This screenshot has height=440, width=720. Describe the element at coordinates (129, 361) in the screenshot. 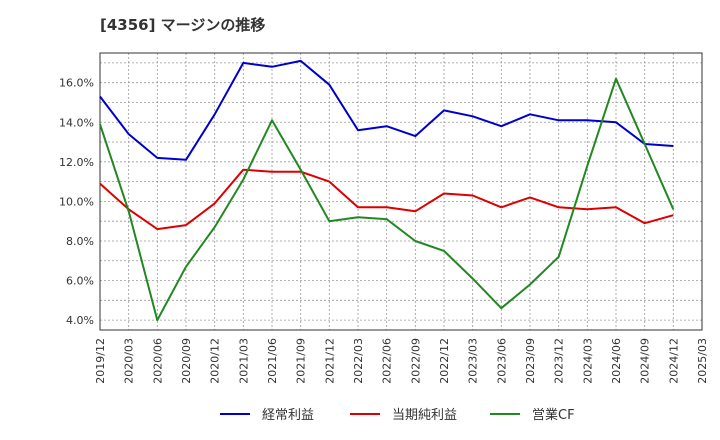

I see `x-tick-label: 2020/03` at that location.